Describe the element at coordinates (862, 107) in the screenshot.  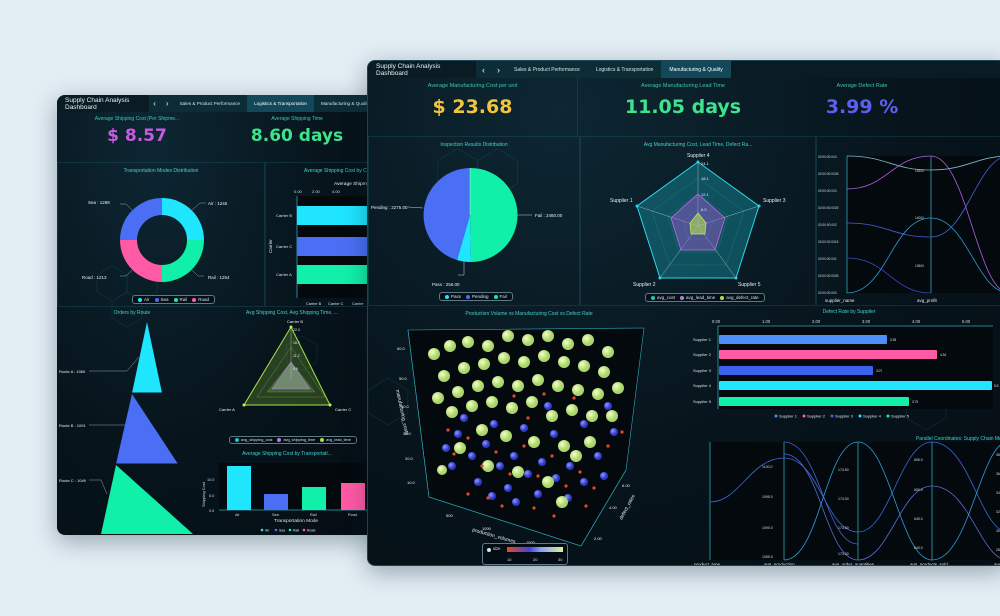
I see `kpi-avg-defect-rate: Average Defect Rate 3.99 %` at that location.